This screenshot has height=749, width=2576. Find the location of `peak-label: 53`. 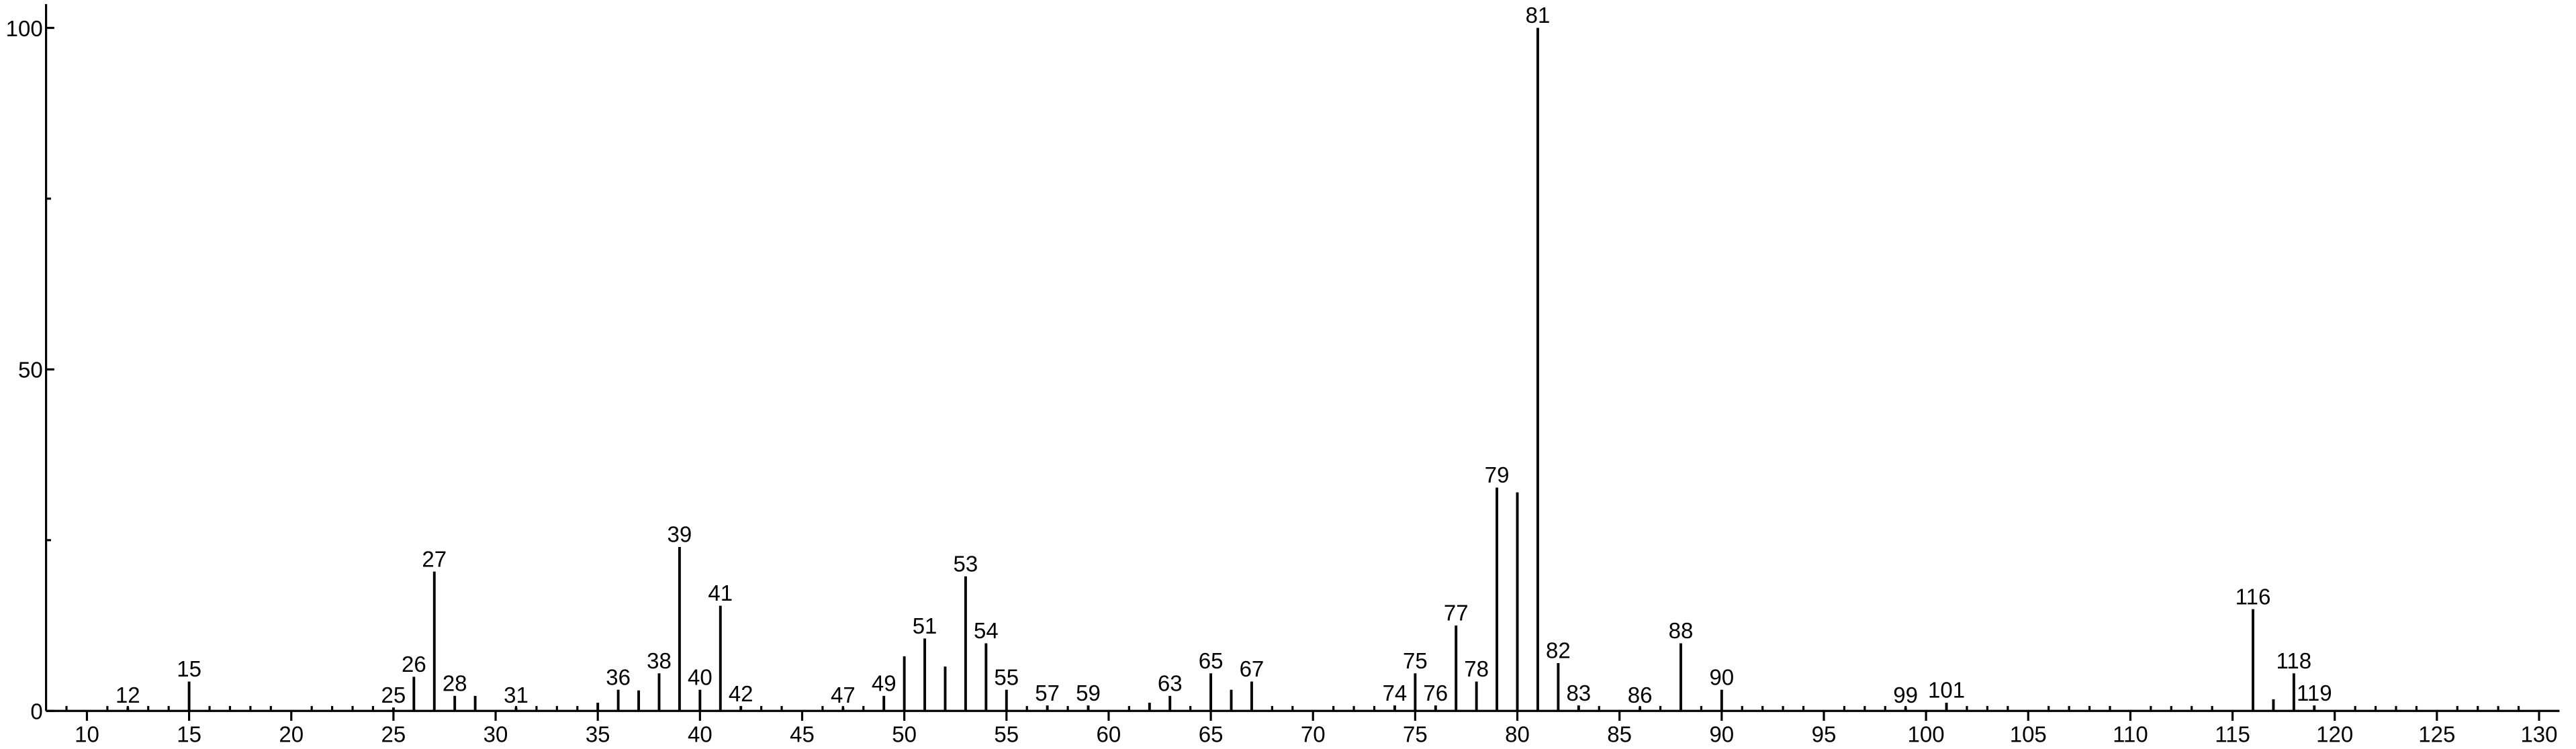

peak-label: 53 is located at coordinates (966, 564).